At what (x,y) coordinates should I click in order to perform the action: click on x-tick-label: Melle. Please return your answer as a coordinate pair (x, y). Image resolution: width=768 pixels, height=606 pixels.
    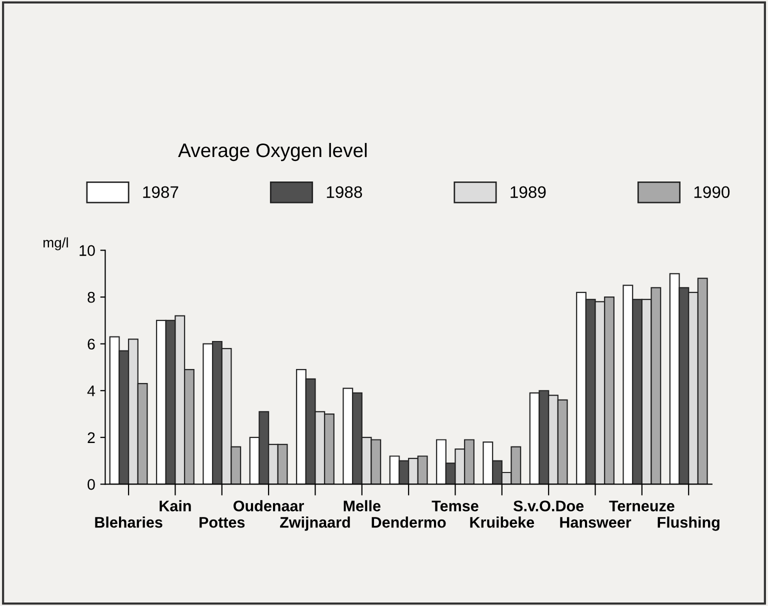
    Looking at the image, I should click on (362, 506).